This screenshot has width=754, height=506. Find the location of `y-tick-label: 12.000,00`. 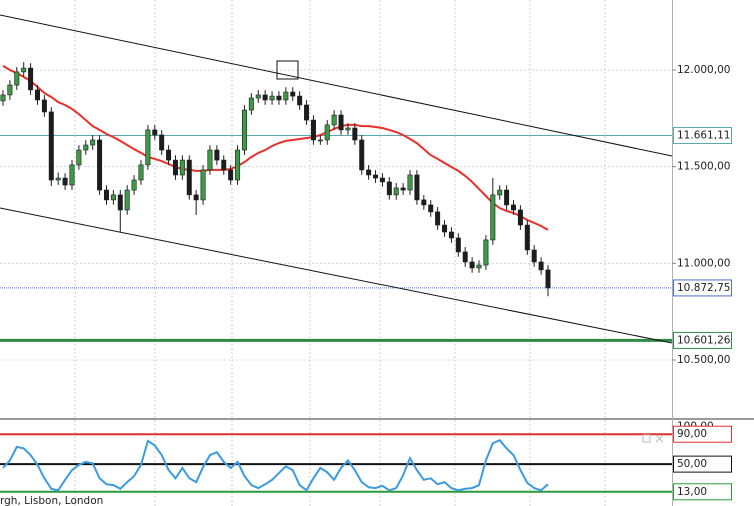

y-tick-label: 12.000,00 is located at coordinates (703, 70).